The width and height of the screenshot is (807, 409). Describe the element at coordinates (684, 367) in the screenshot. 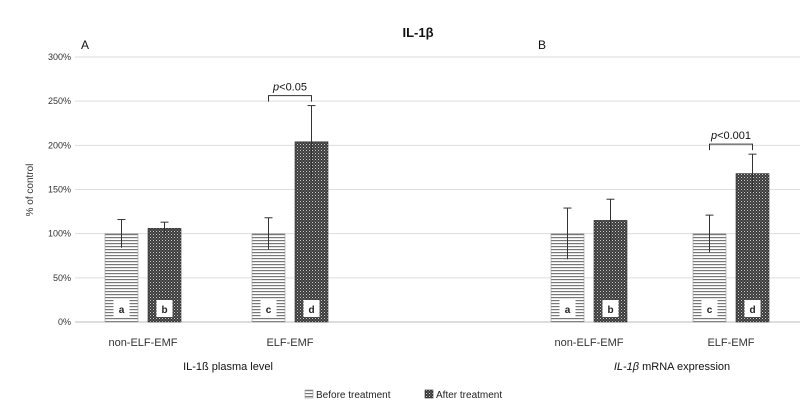

I see `x-axis-label-rest: mRNA expression` at that location.